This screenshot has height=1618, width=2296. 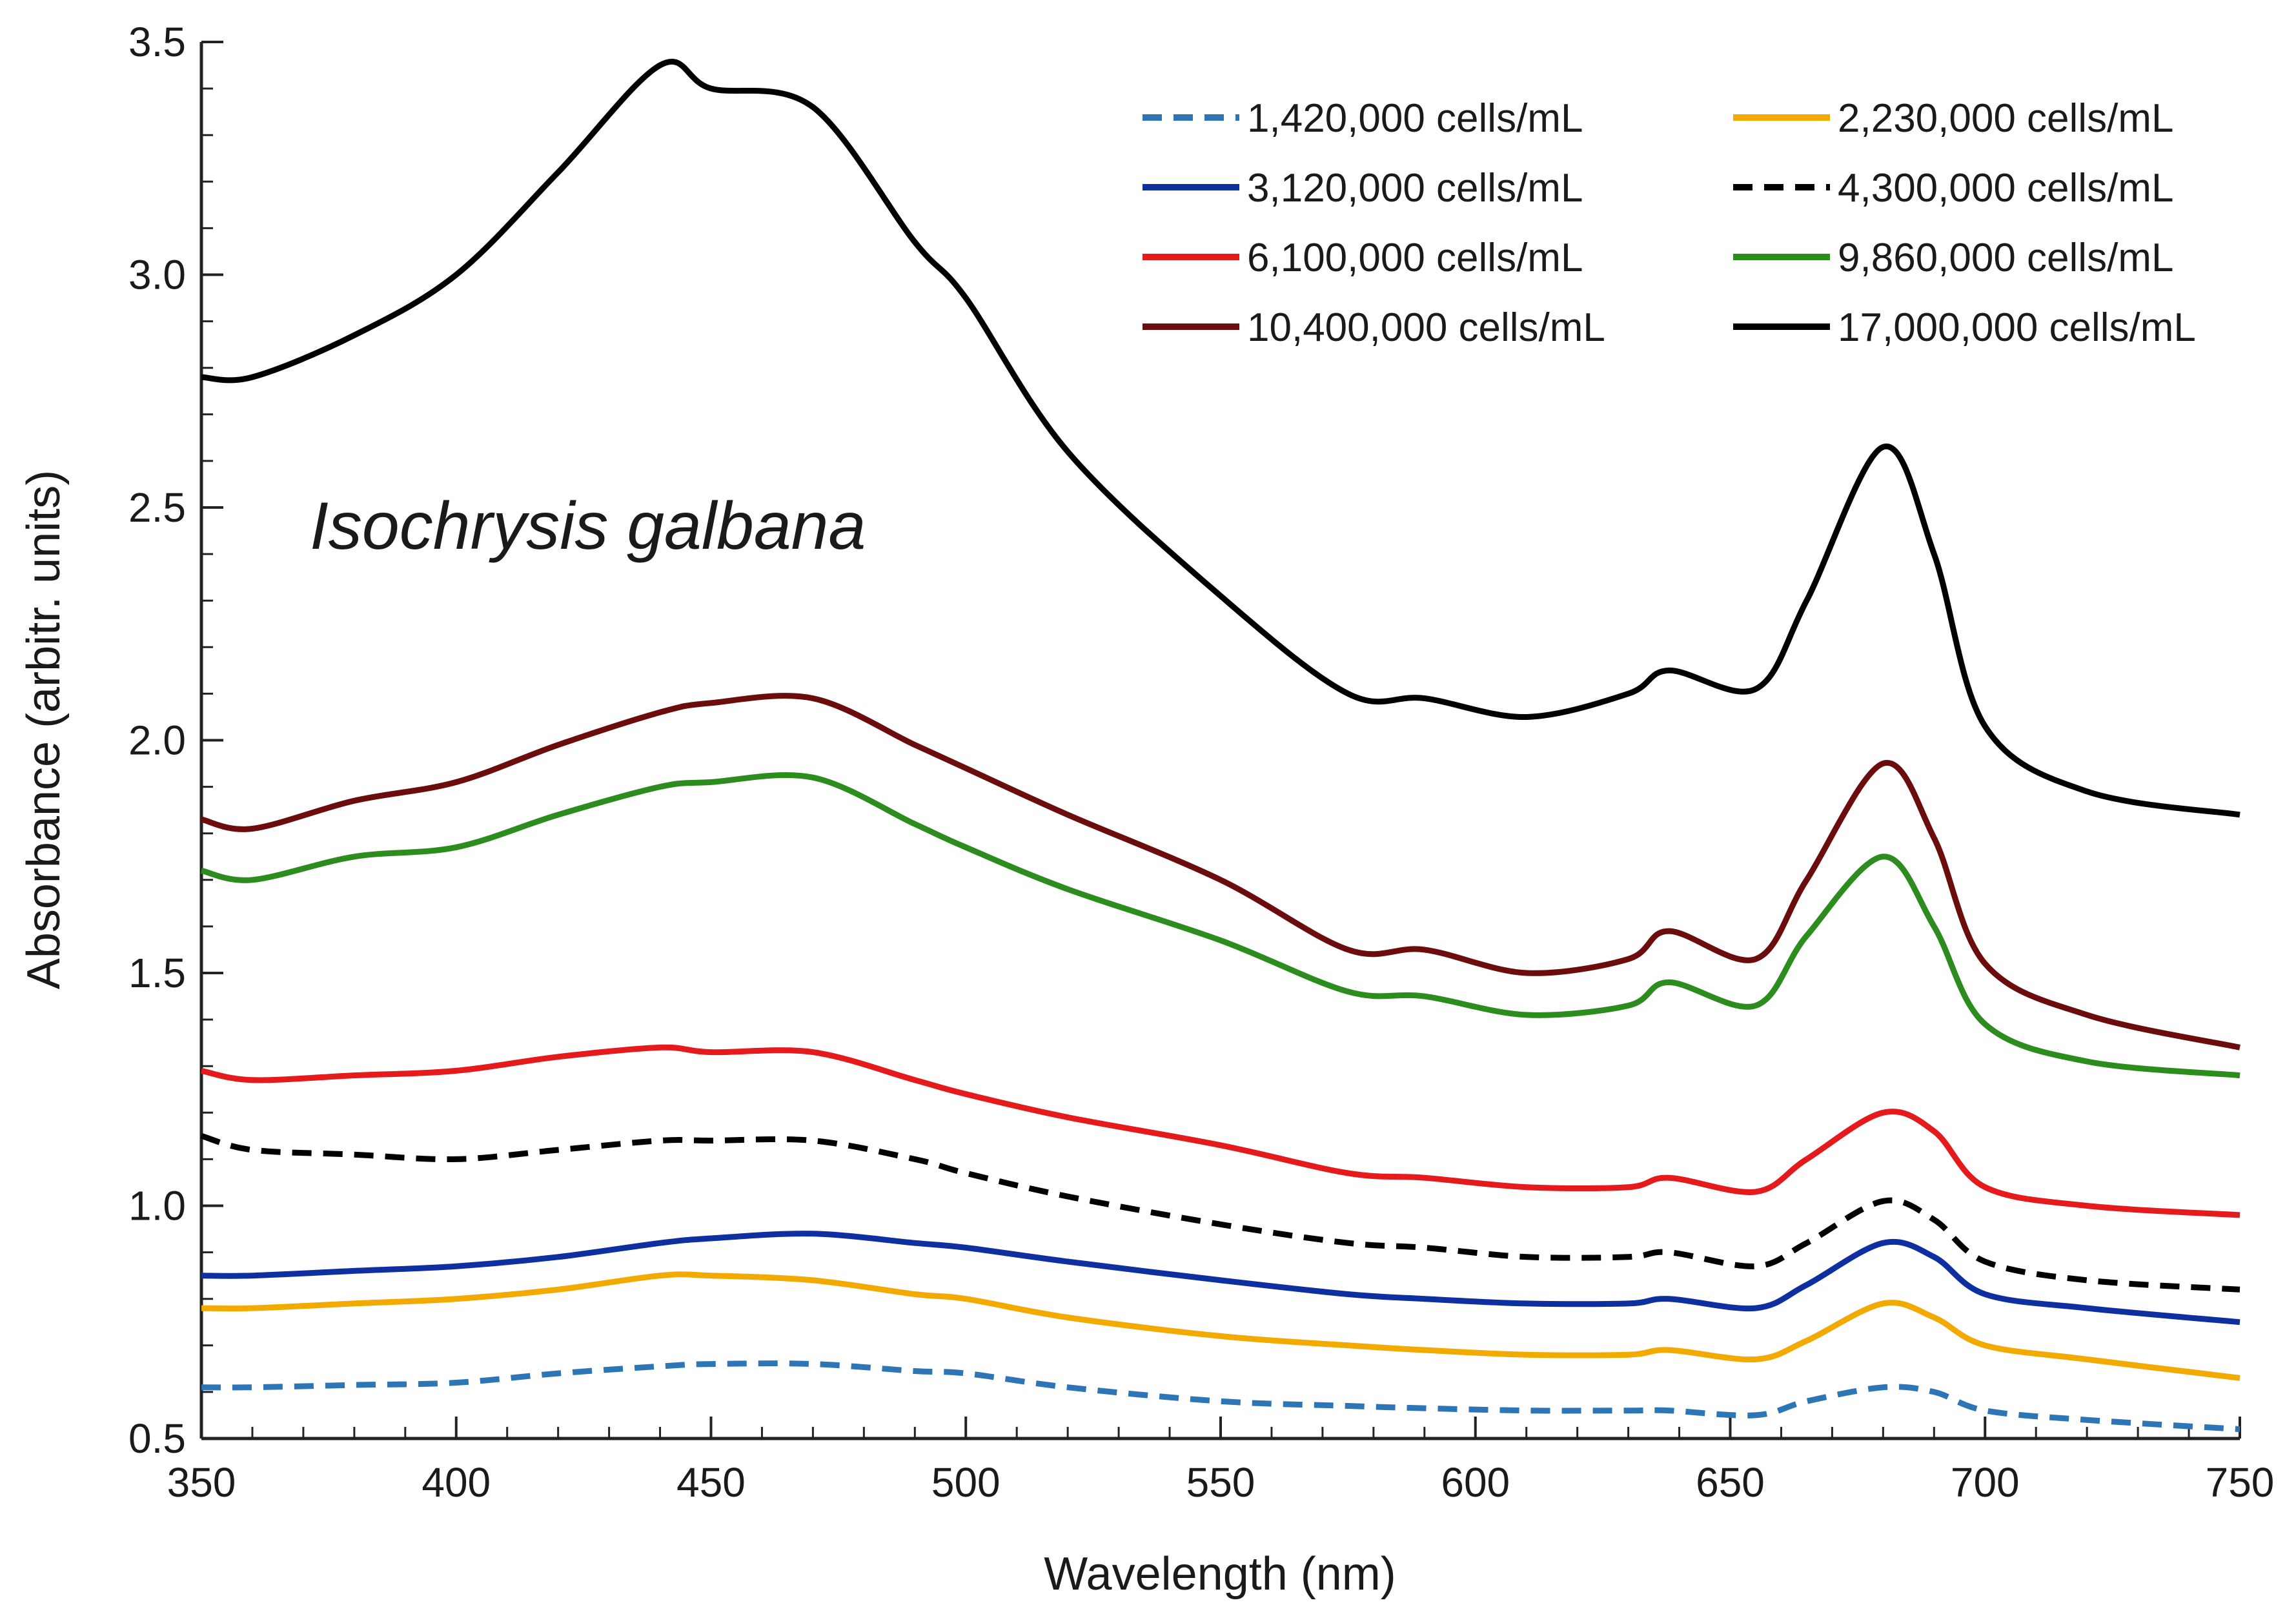 I want to click on x-tick-label: 450, so click(x=711, y=1482).